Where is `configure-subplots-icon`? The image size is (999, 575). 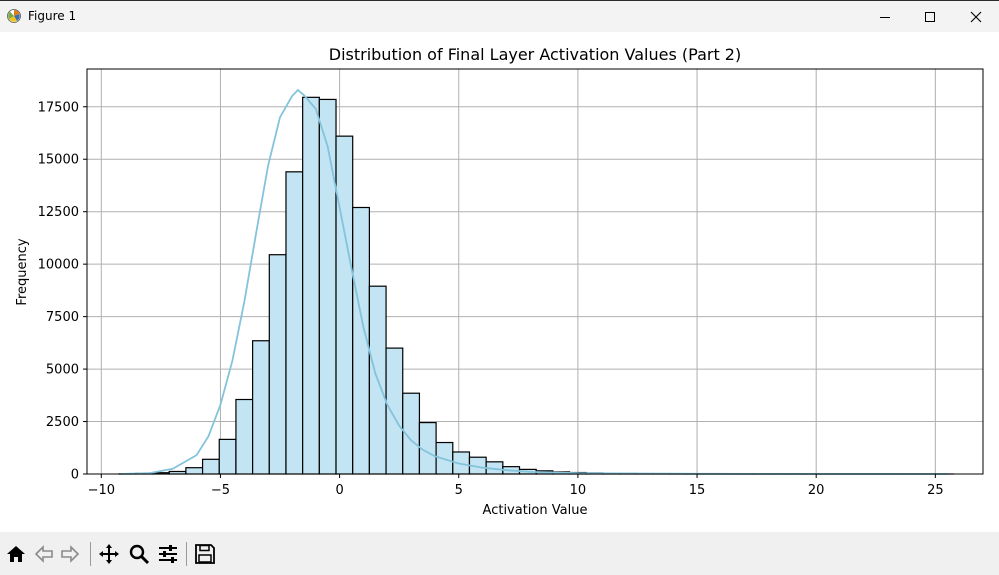 configure-subplots-icon is located at coordinates (168, 554).